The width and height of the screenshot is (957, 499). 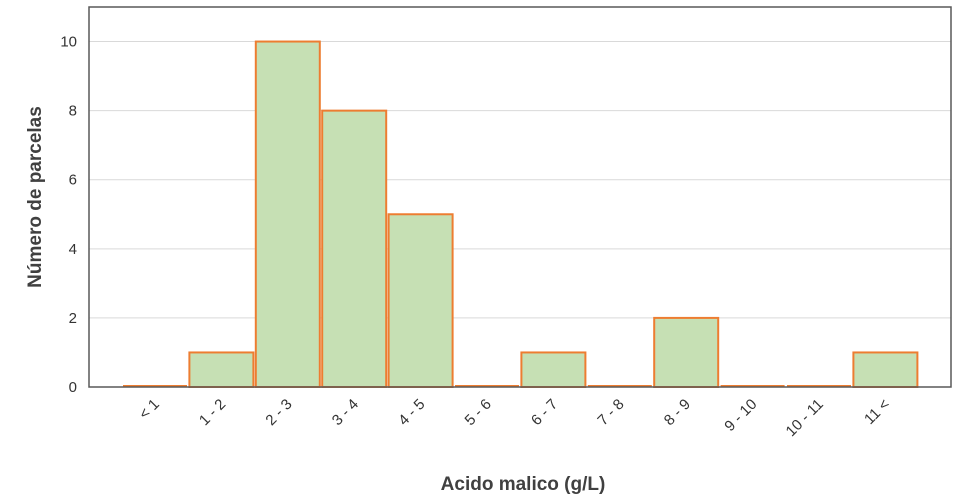 What do you see at coordinates (73, 180) in the screenshot?
I see `y-tick-label: 6` at bounding box center [73, 180].